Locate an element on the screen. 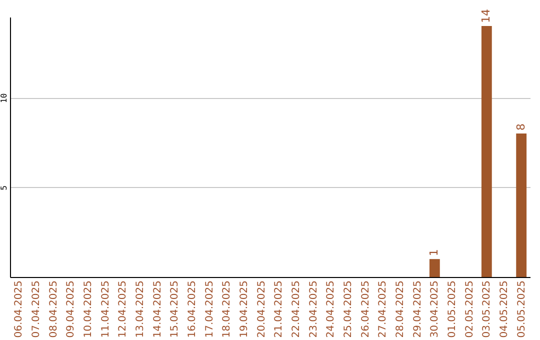 This screenshot has width=540, height=340. x-tick-label: 02.05.2025 is located at coordinates (470, 309).